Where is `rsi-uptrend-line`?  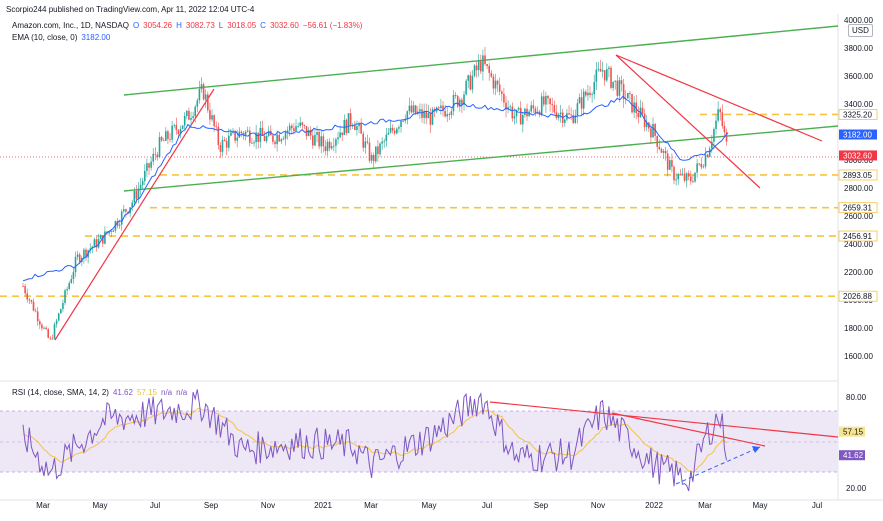
rsi-uptrend-line is located at coordinates (718, 465).